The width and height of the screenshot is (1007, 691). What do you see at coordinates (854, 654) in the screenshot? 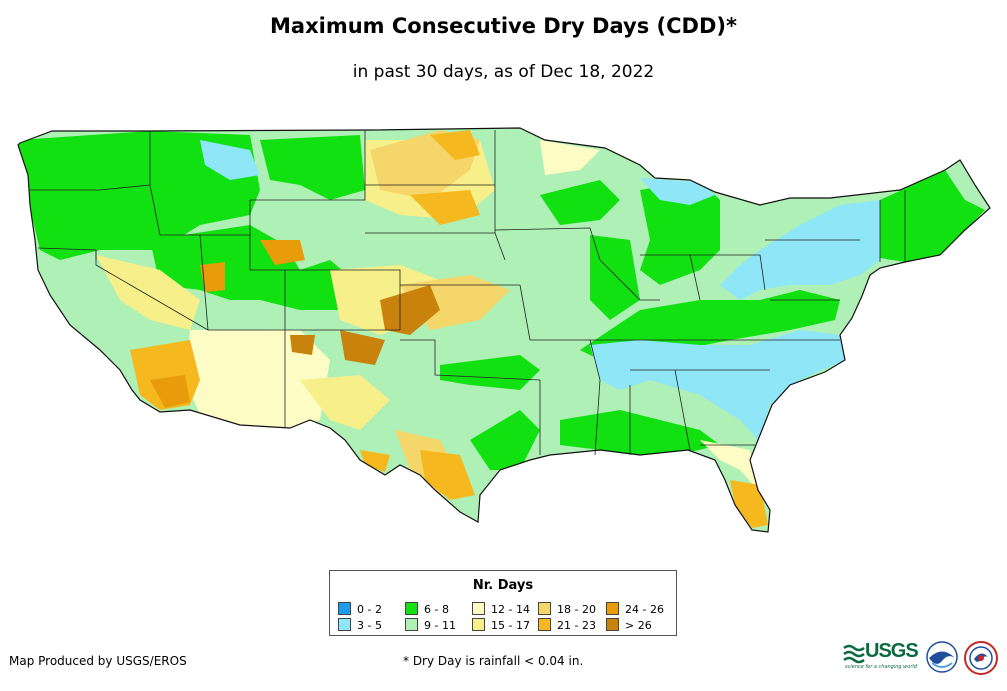
I see `usgs-wave-icon` at bounding box center [854, 654].